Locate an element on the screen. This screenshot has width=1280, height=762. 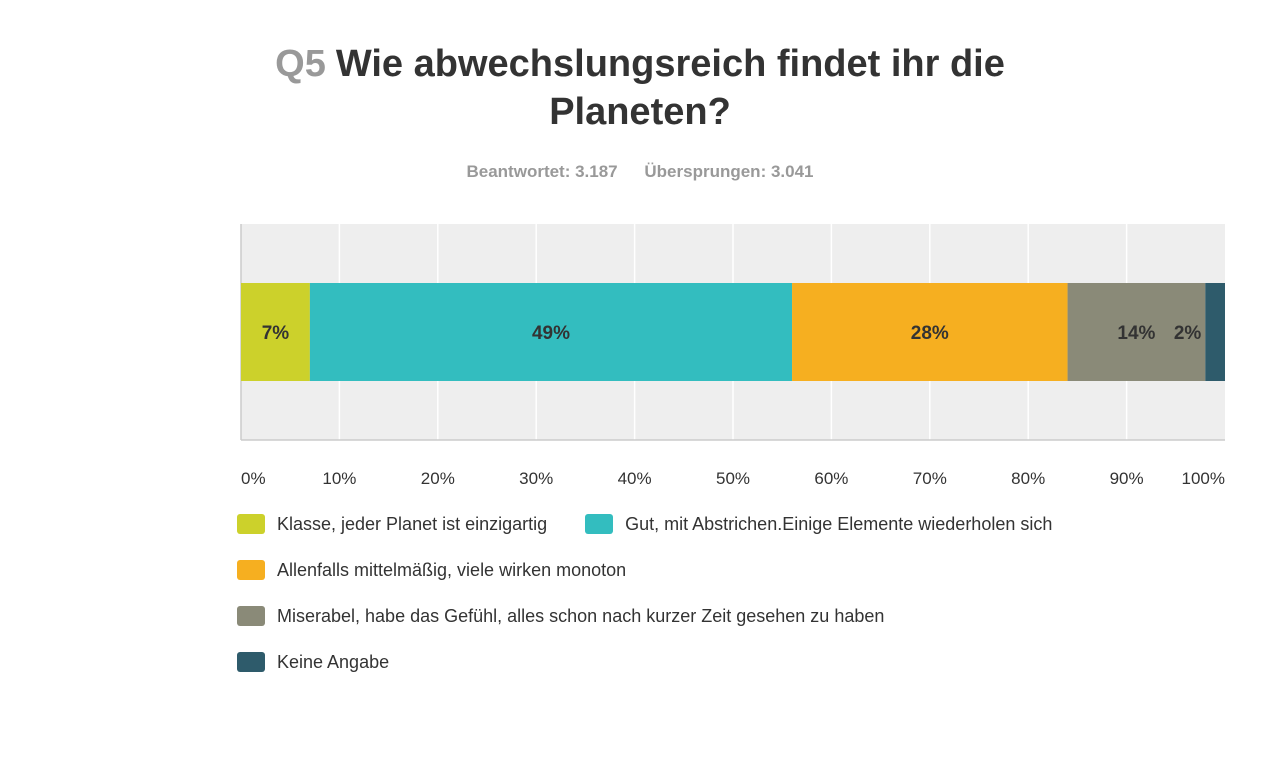
data-label: 49% is located at coordinates (551, 333).